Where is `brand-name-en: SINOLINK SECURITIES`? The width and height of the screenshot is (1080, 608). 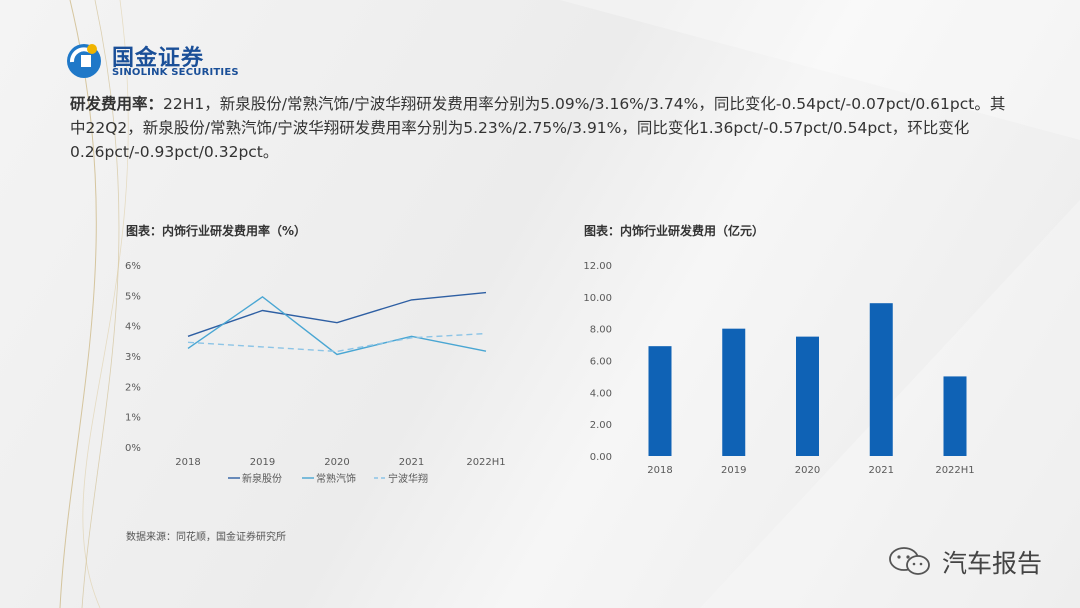
brand-name-en: SINOLINK SECURITIES is located at coordinates (175, 72).